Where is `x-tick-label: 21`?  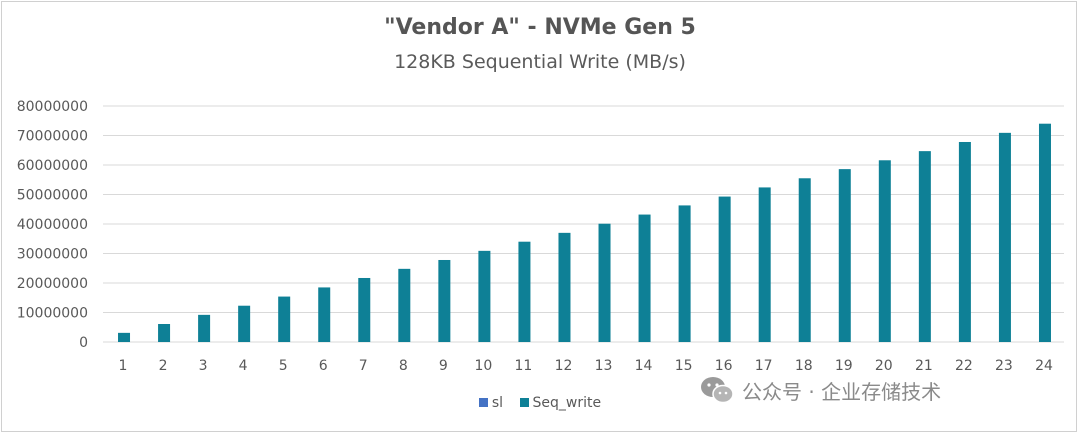
x-tick-label: 21 is located at coordinates (924, 366).